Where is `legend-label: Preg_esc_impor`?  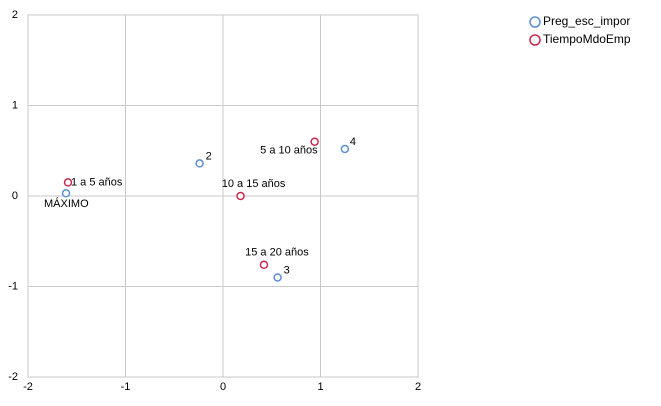 legend-label: Preg_esc_impor is located at coordinates (586, 21).